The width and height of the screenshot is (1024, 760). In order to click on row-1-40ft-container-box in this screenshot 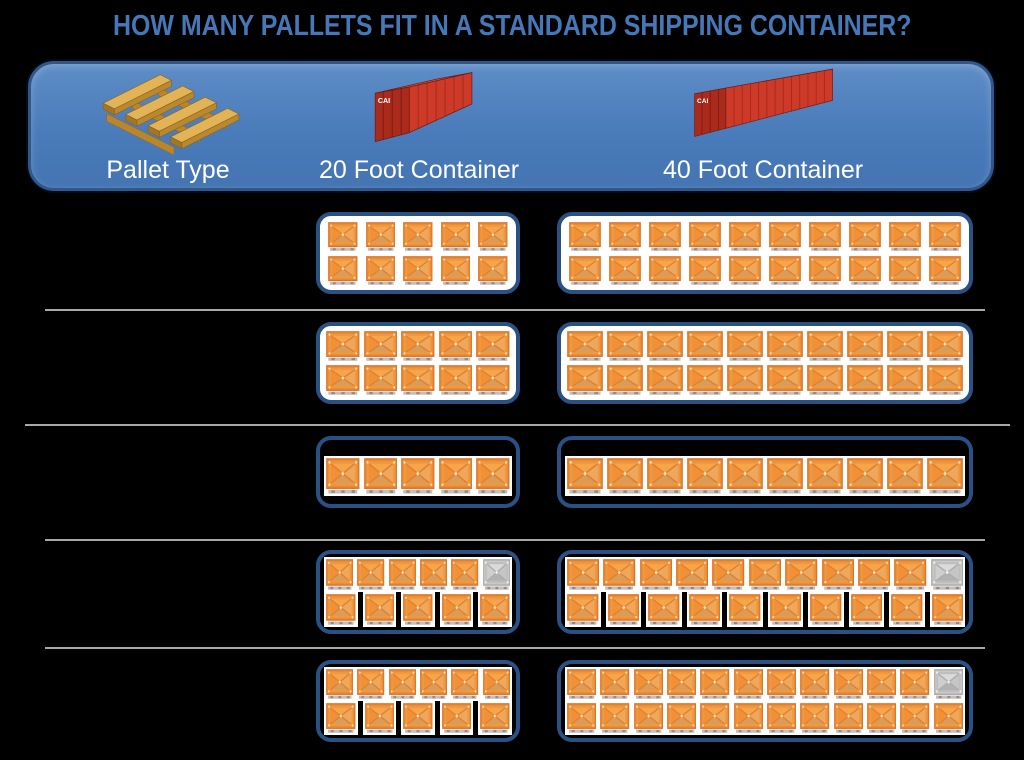, I will do `click(765, 253)`.